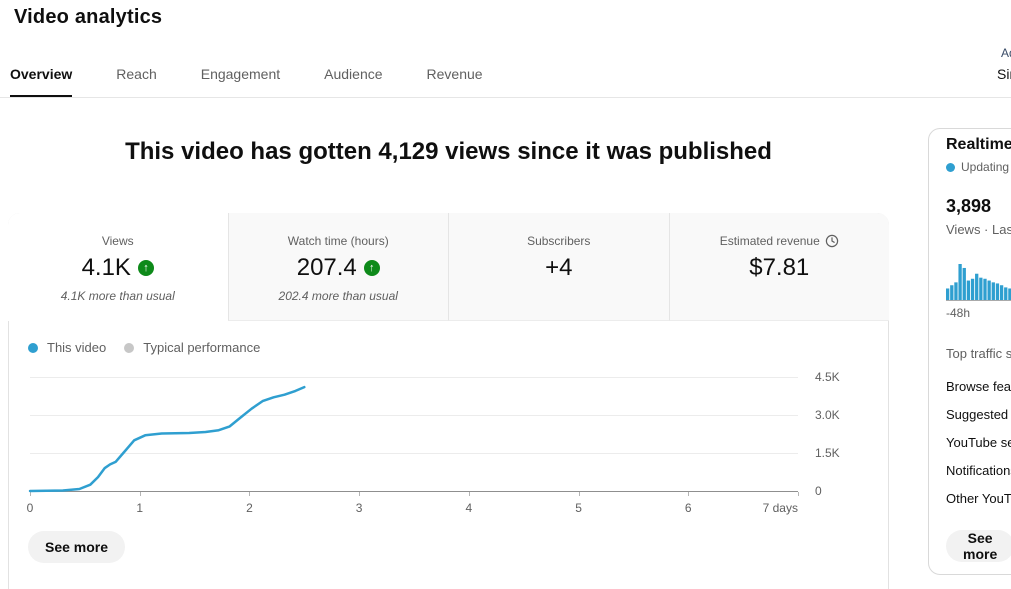  Describe the element at coordinates (338, 296) in the screenshot. I see `metric-delta: 202.4 more than usual` at that location.